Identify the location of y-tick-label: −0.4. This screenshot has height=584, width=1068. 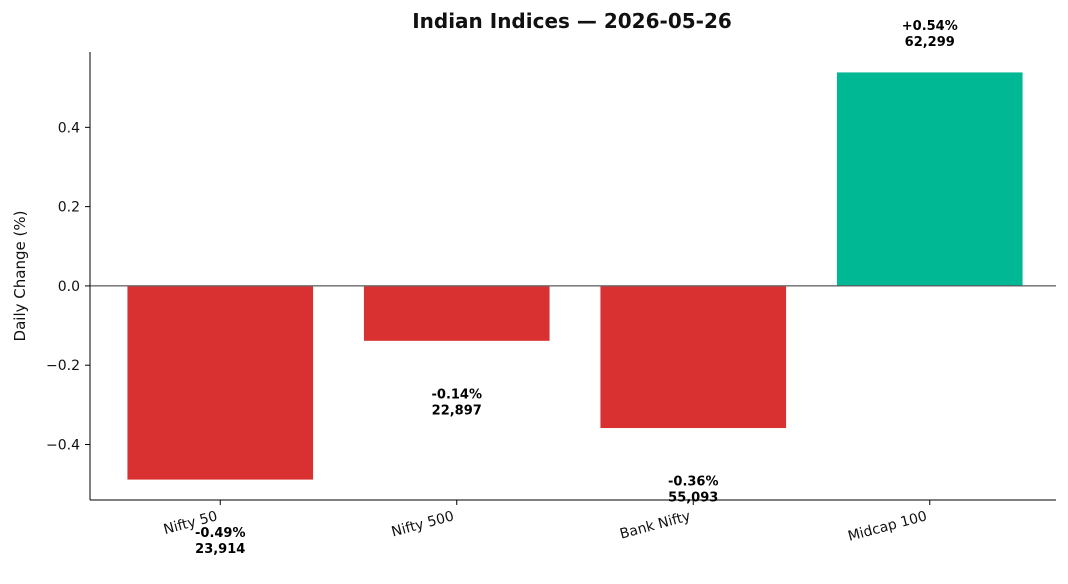
(63, 445).